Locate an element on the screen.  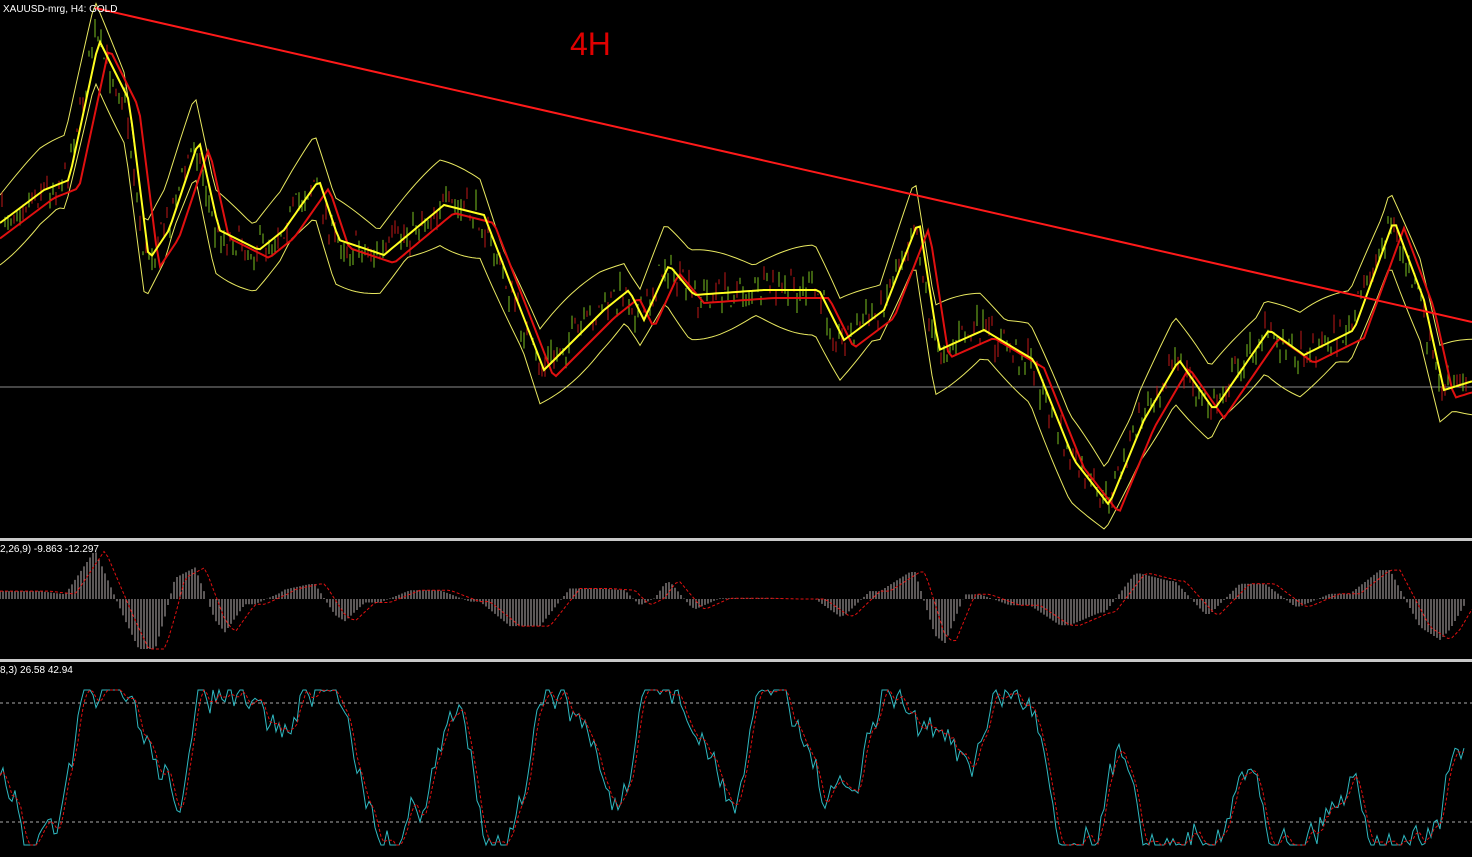
macd-histogram is located at coordinates (732, 600).